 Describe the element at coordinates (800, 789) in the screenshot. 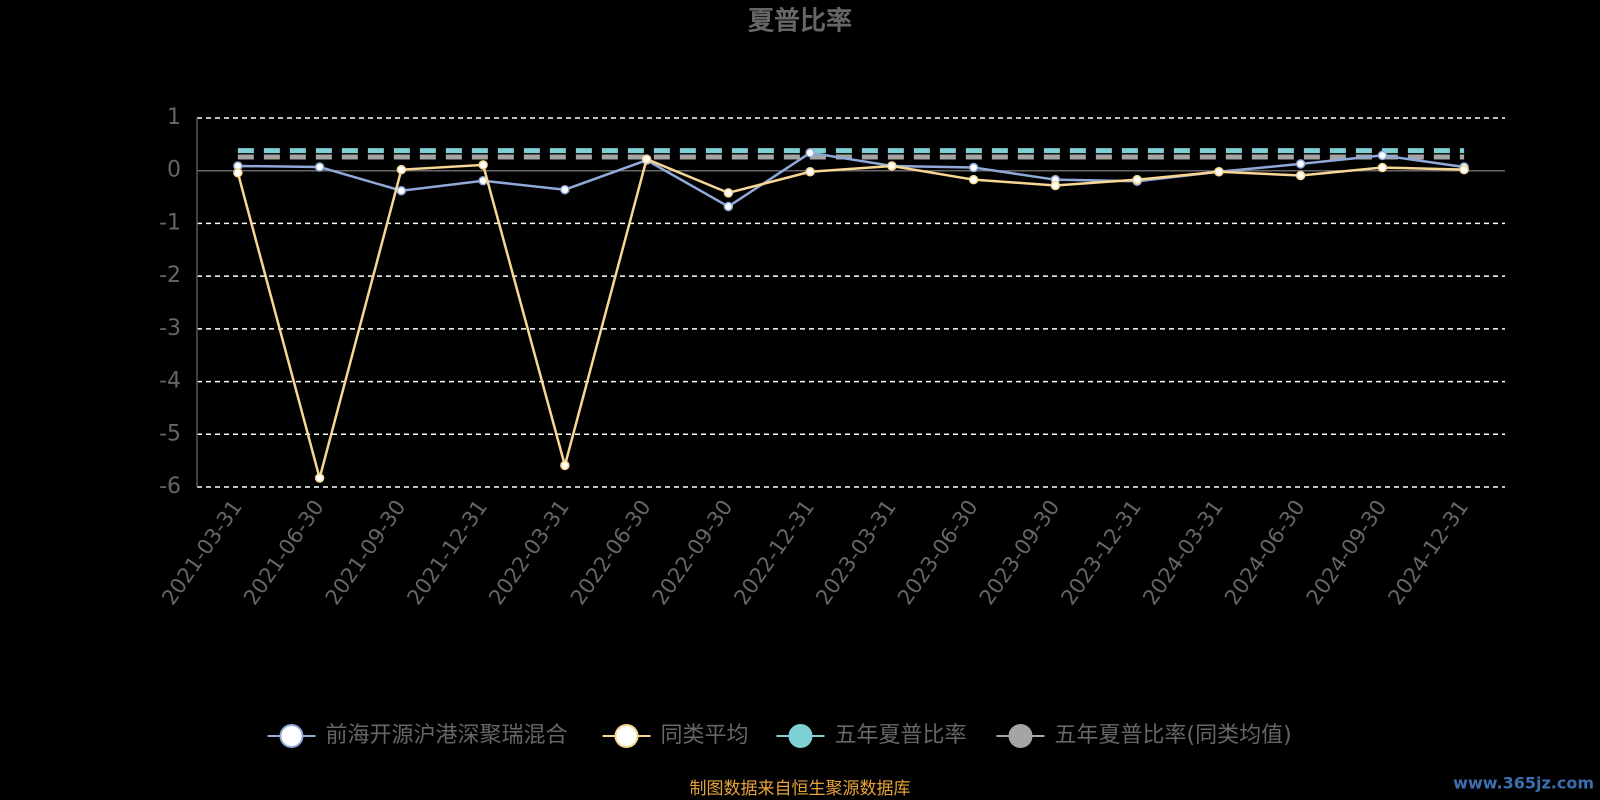

I see `source-note: 制图数据来自恒生聚源数据库` at that location.